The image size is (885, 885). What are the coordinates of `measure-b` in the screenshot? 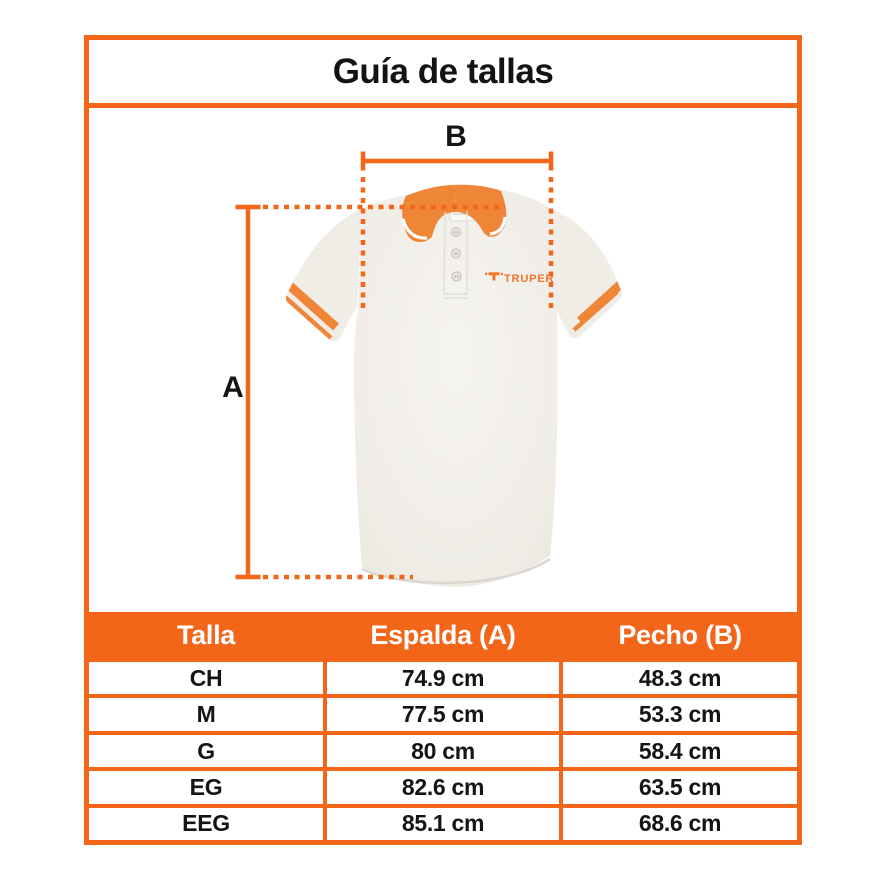 It's located at (457, 230).